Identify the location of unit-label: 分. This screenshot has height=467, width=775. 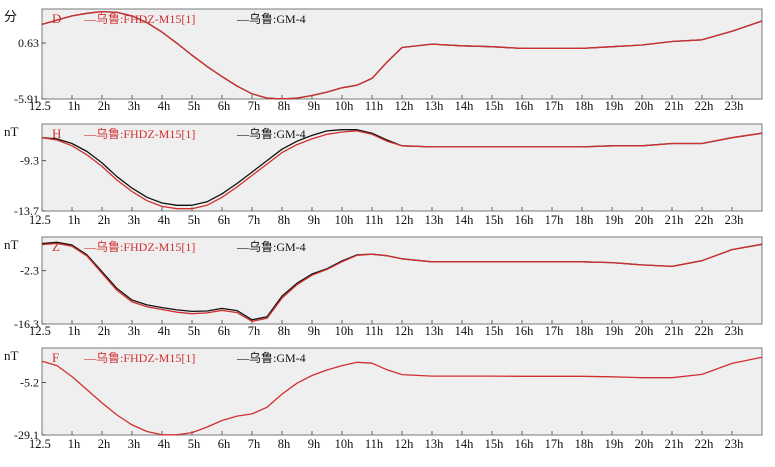
(10, 16).